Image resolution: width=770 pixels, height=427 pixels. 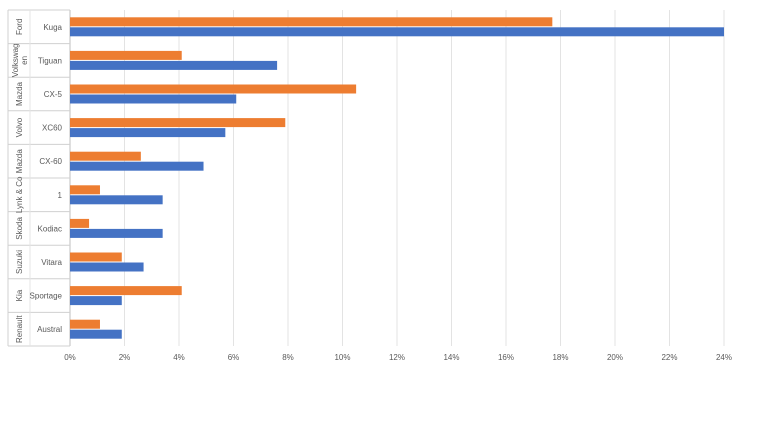 What do you see at coordinates (19, 262) in the screenshot?
I see `group-label-7: Suzuki` at bounding box center [19, 262].